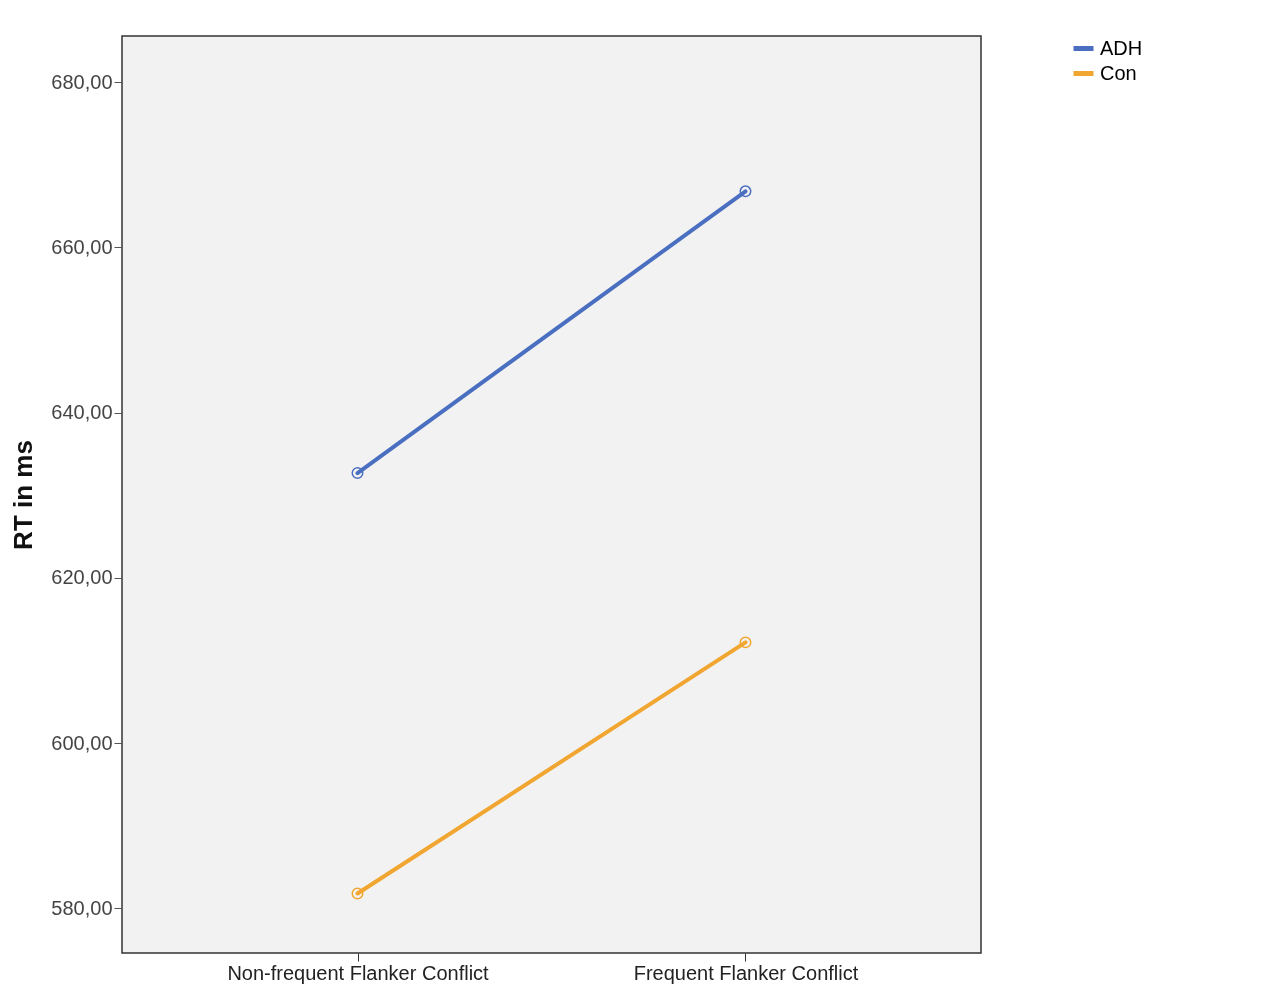 This screenshot has height=1000, width=1276. Describe the element at coordinates (23, 495) in the screenshot. I see `y-axis-title: RT in ms` at that location.